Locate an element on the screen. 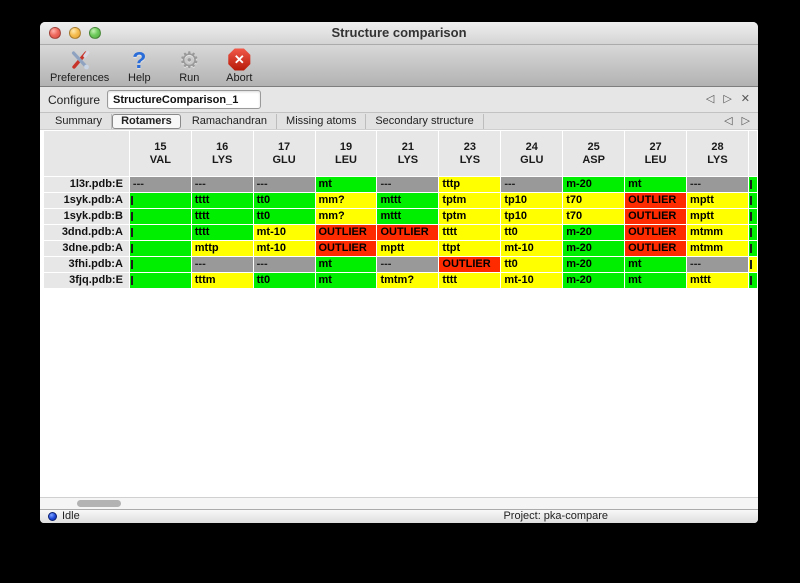 The width and height of the screenshot is (800, 583). row-header: 3fhi.pdb:A is located at coordinates (86, 264).